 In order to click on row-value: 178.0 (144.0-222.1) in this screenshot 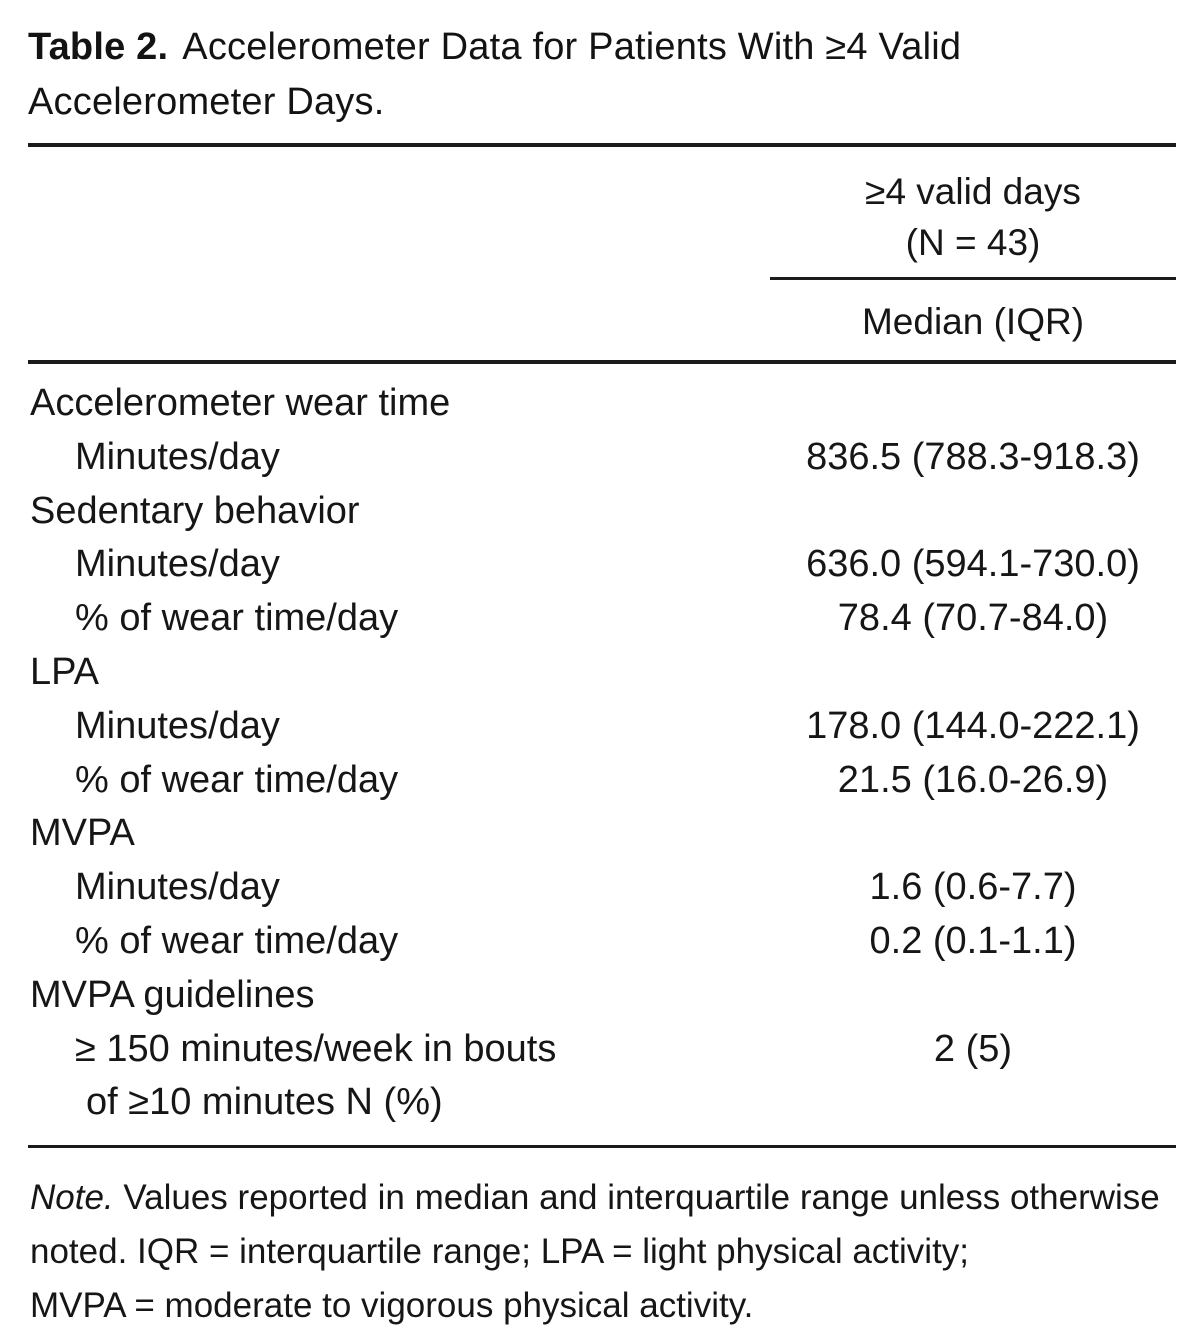, I will do `click(973, 725)`.